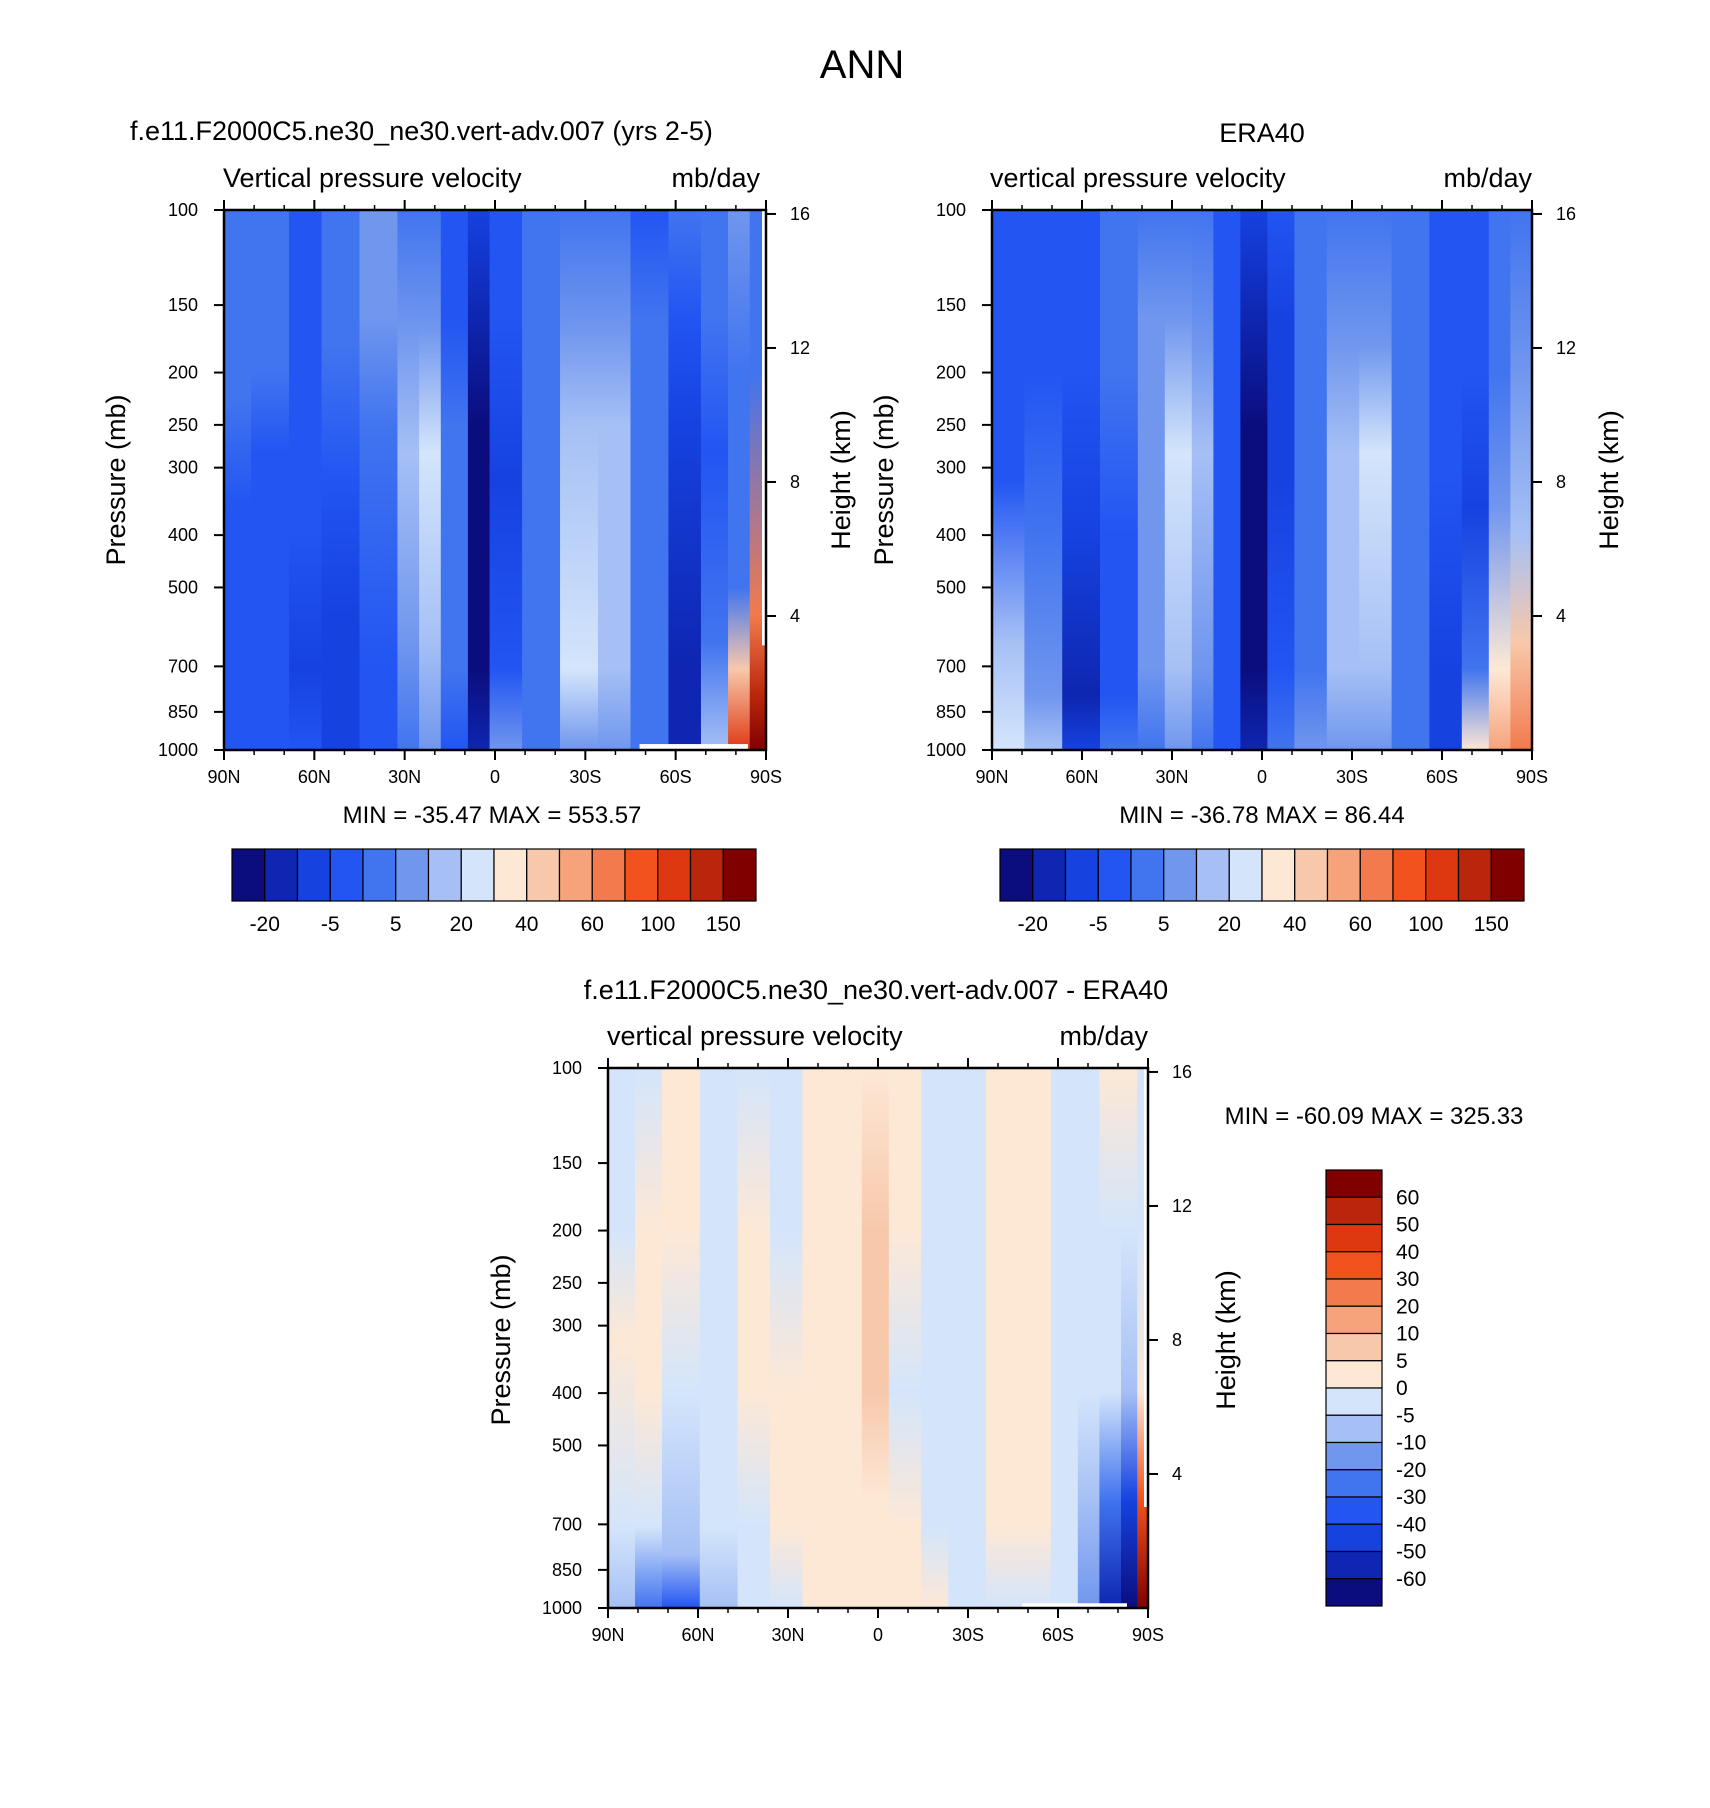 This screenshot has width=1710, height=1808. Describe the element at coordinates (1425, 924) in the screenshot. I see `colorbar-label: 100` at that location.